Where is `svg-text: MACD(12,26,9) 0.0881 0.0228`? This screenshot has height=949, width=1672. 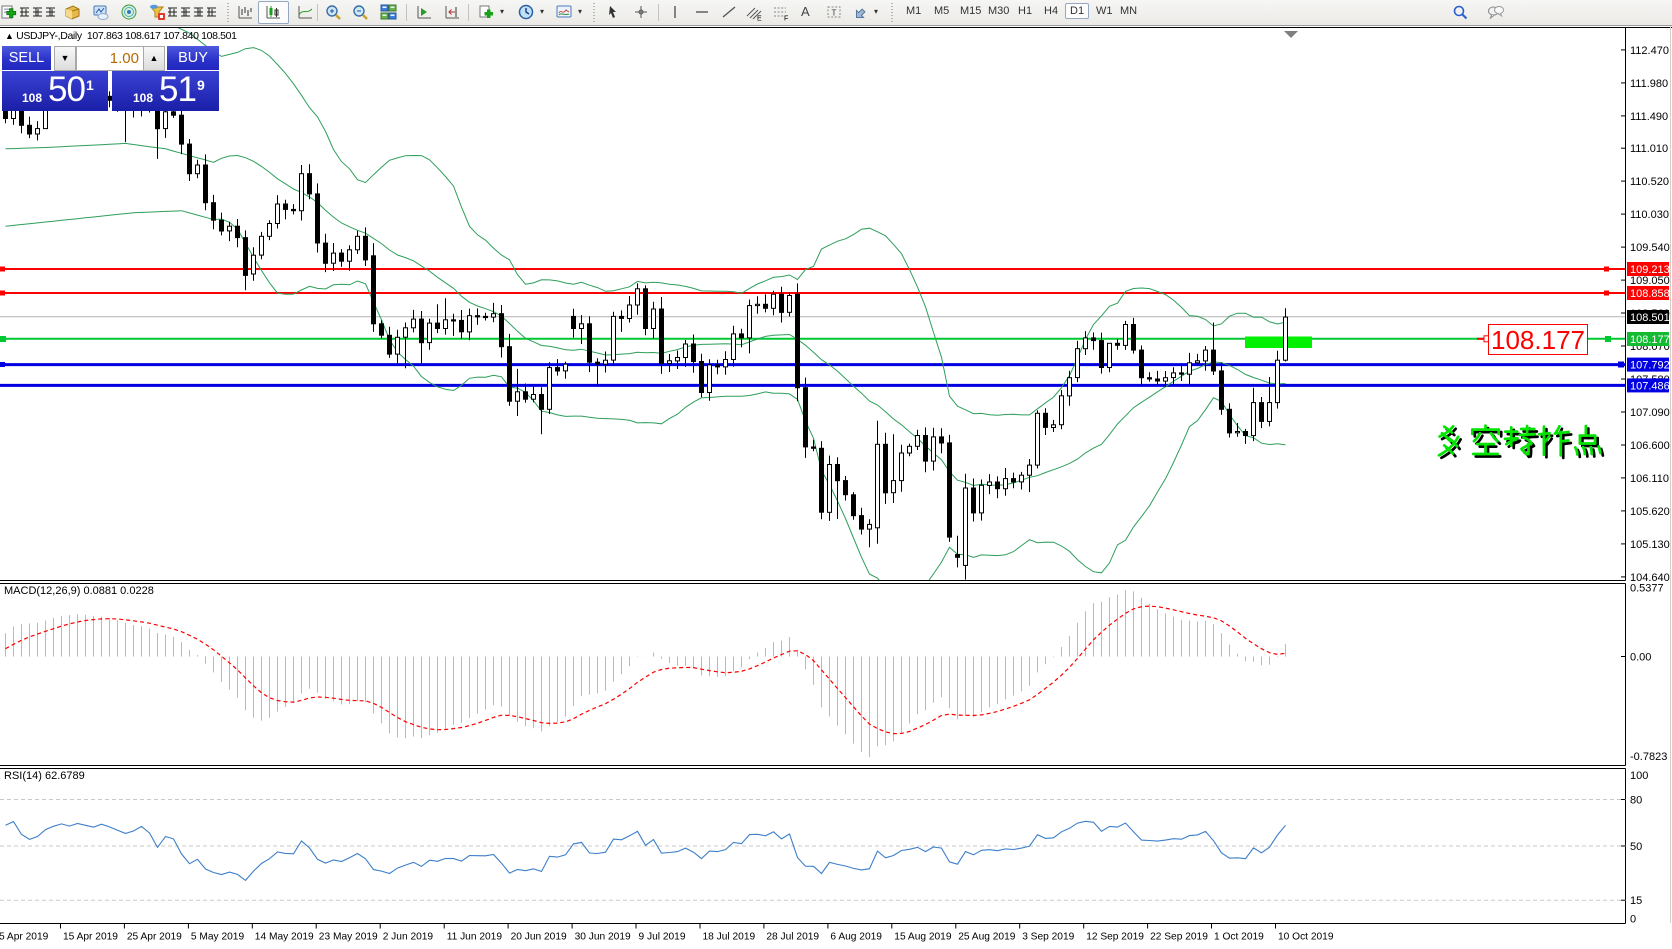
svg-text: MACD(12,26,9) 0.0881 0.0228 is located at coordinates (79, 591).